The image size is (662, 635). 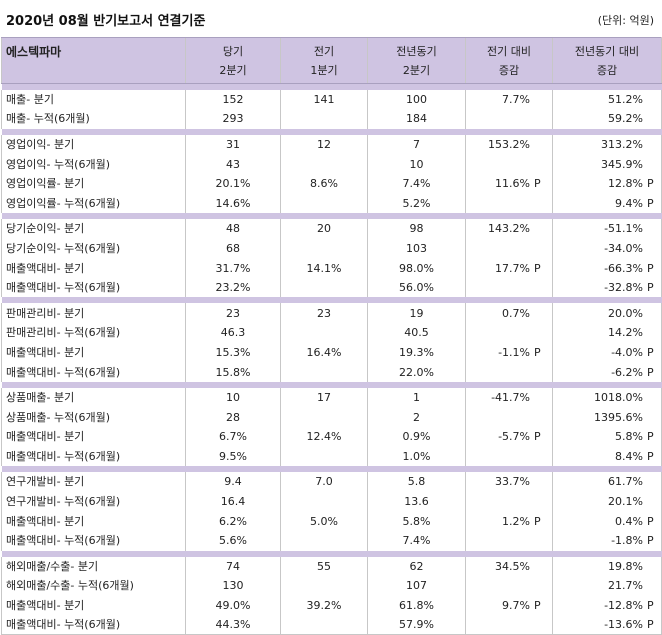 What do you see at coordinates (331, 482) in the screenshot?
I see `table-row: 연구개발비- 분기 9.4 7.0 5.8 33.7% 61.7%` at bounding box center [331, 482].